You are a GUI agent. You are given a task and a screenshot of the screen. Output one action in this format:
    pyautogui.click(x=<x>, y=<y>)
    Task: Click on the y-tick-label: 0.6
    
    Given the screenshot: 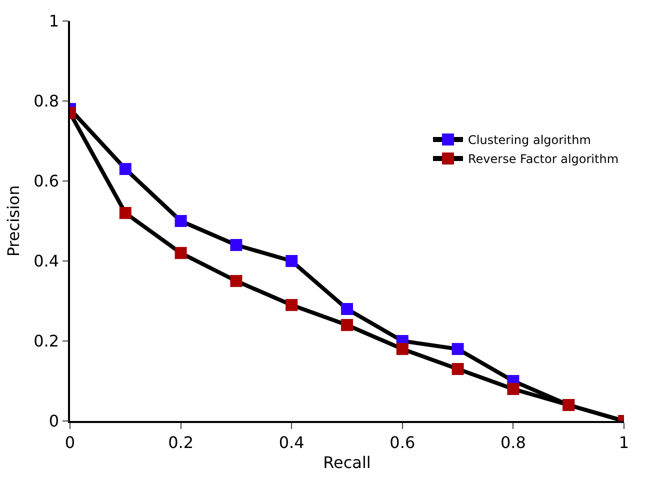 What is the action you would take?
    pyautogui.click(x=47, y=181)
    